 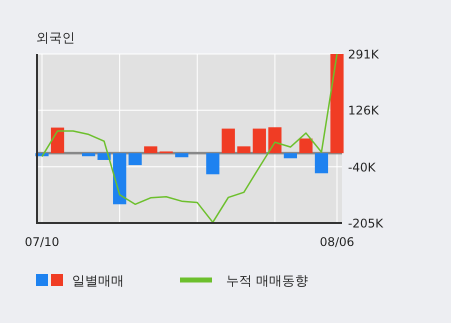 What do you see at coordinates (362, 167) in the screenshot?
I see `y-tick-label: -40K` at bounding box center [362, 167].